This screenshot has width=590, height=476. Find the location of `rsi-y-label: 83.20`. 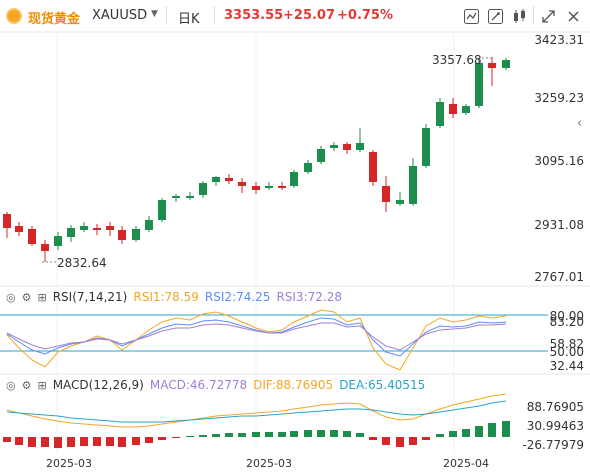

rsi-y-label: 83.20 is located at coordinates (566, 322).